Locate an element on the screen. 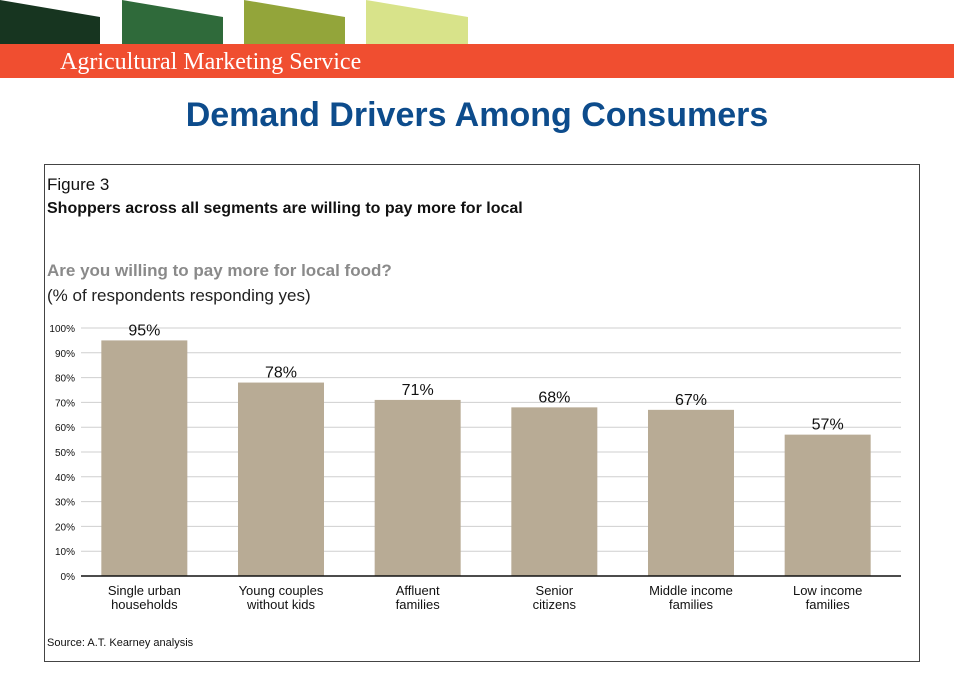 The image size is (954, 679). x-tick-label: Single urban is located at coordinates (144, 590).